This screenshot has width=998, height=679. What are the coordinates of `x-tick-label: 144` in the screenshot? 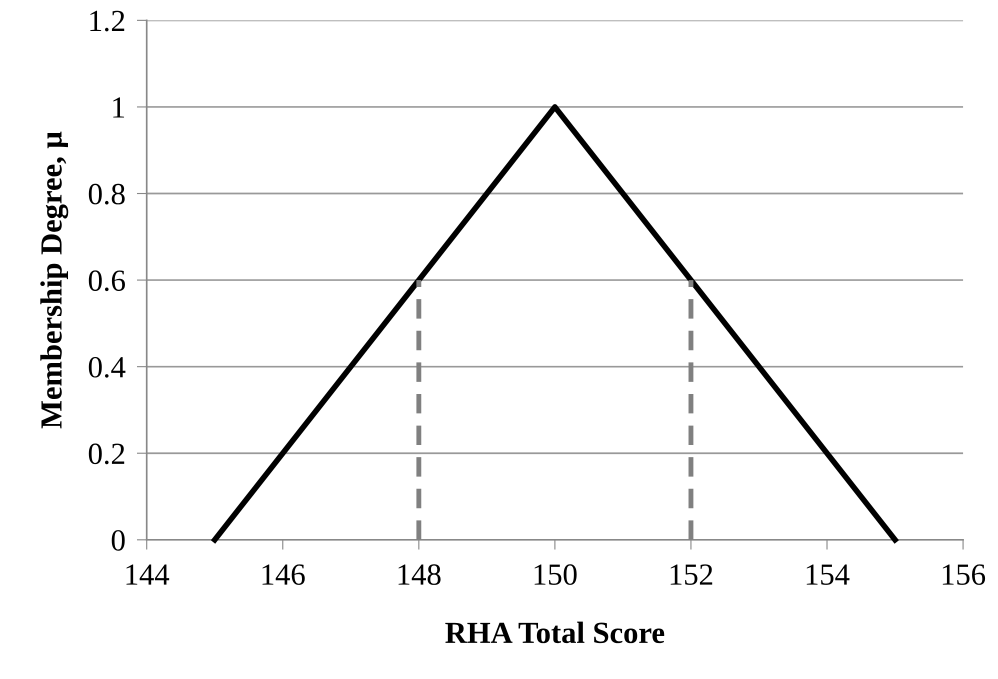 It's located at (148, 574).